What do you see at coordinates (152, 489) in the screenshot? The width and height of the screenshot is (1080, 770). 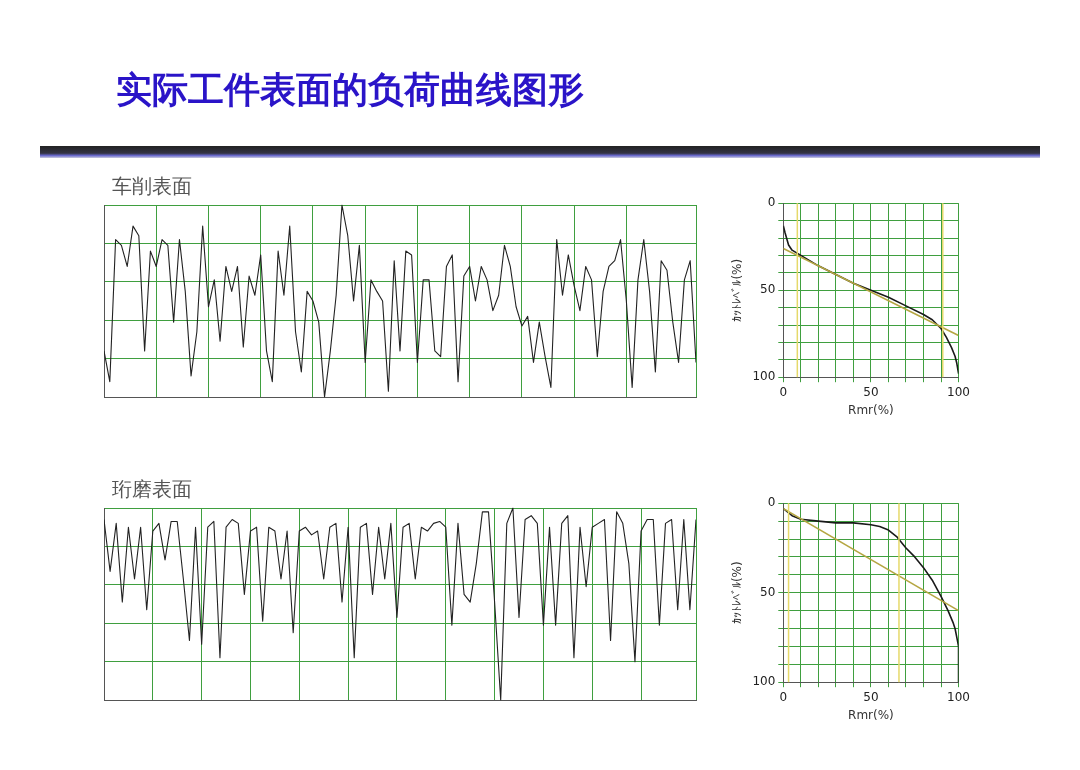 I see `chart-title: 珩磨表面` at bounding box center [152, 489].